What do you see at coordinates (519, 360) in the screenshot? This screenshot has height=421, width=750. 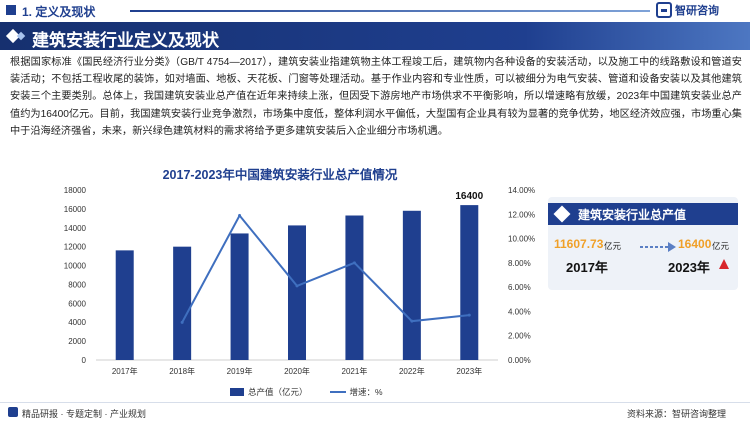 I see `y-right-tick-label: 0.00%` at bounding box center [519, 360].